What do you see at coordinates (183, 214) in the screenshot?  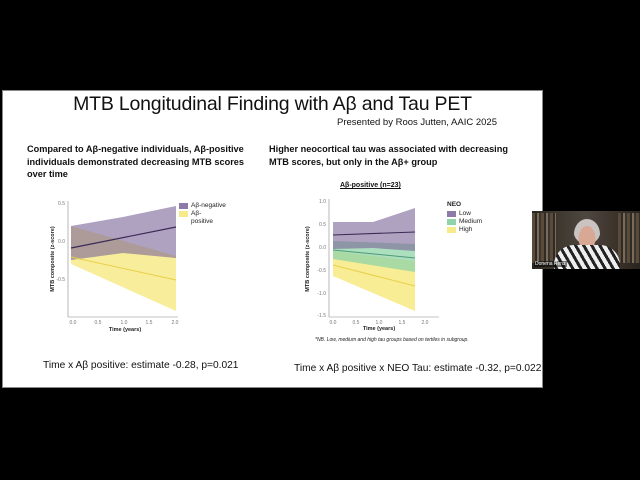 I see `abpos-swatch` at bounding box center [183, 214].